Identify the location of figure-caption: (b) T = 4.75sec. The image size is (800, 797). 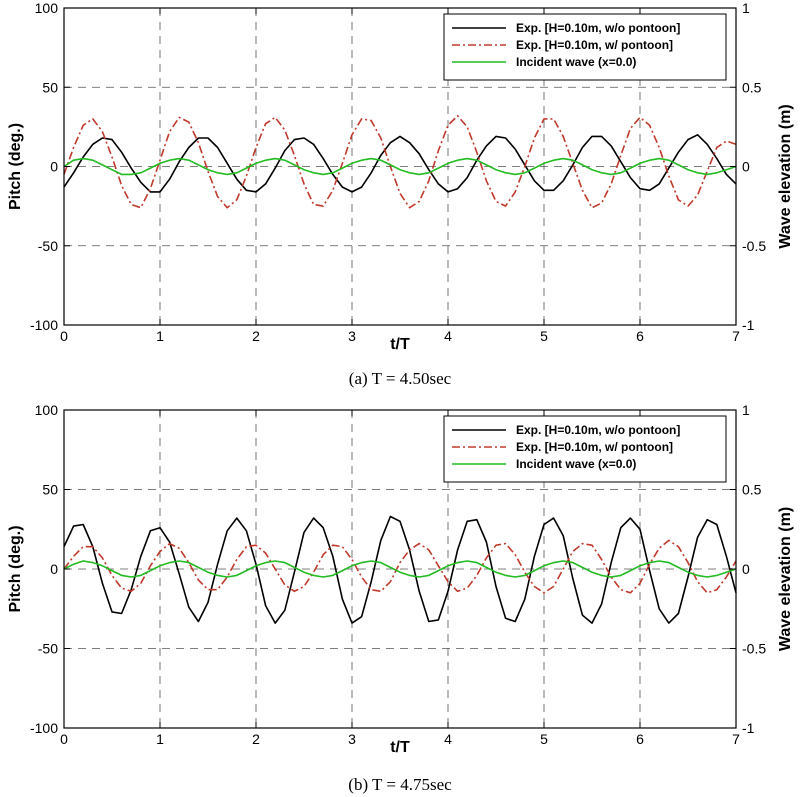
(400, 784).